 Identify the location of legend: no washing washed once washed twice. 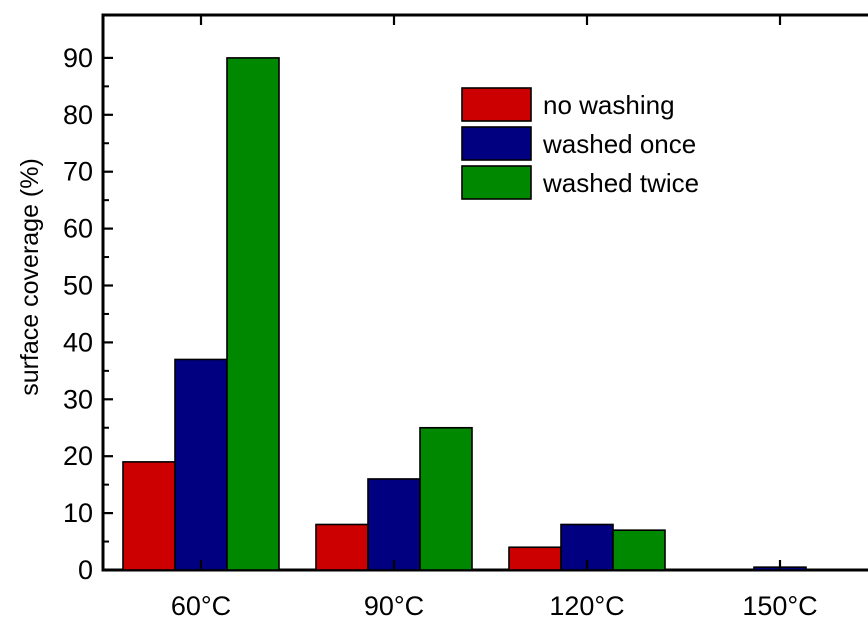
(580, 143).